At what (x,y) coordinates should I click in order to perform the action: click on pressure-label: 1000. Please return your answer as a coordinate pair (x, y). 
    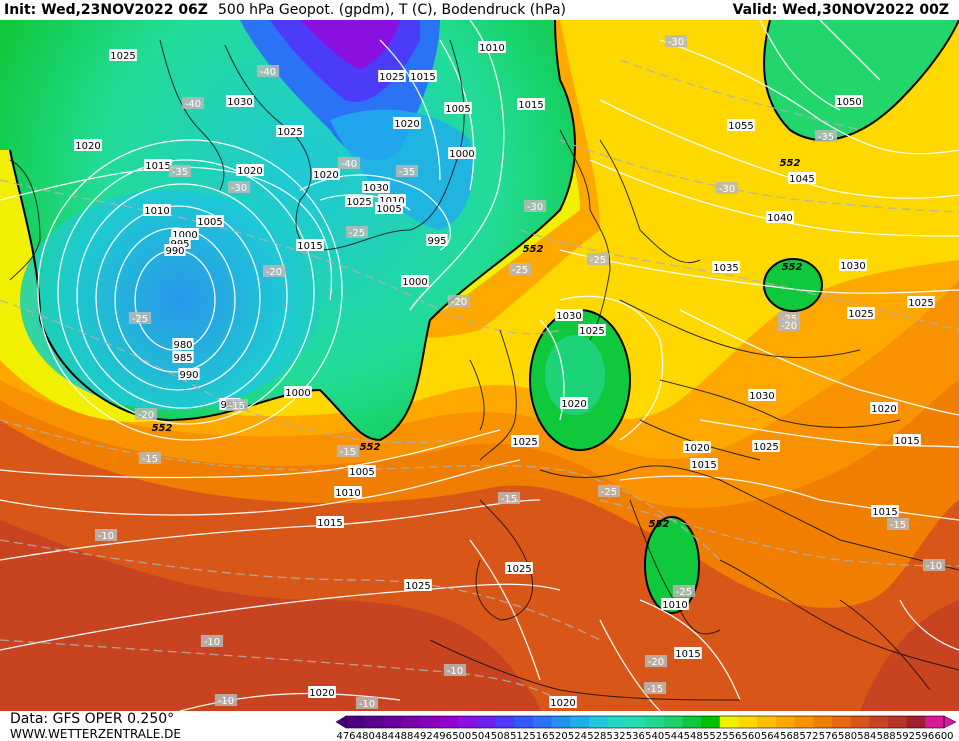
    Looking at the image, I should click on (415, 281).